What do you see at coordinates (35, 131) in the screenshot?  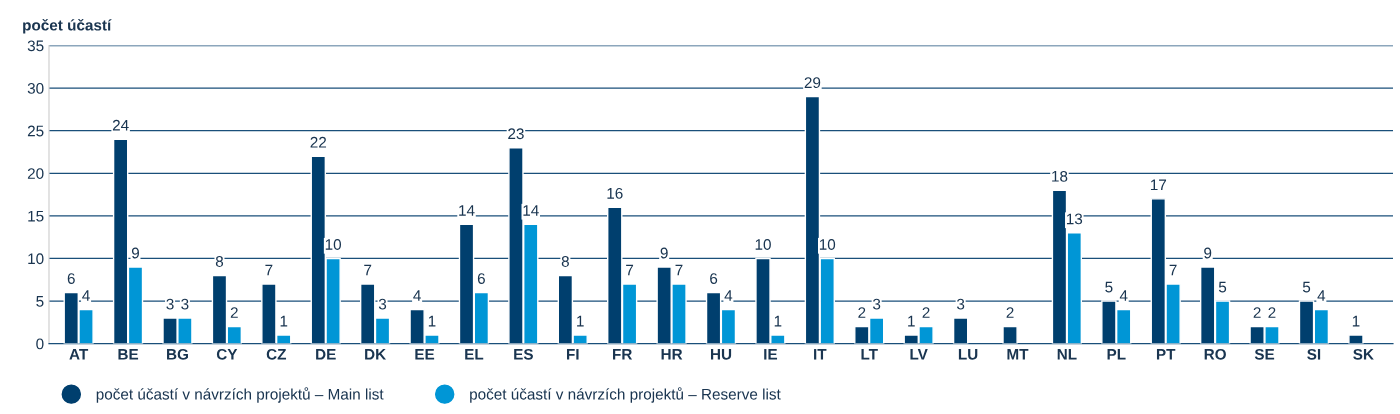 I see `y-tick-label: 25` at bounding box center [35, 131].